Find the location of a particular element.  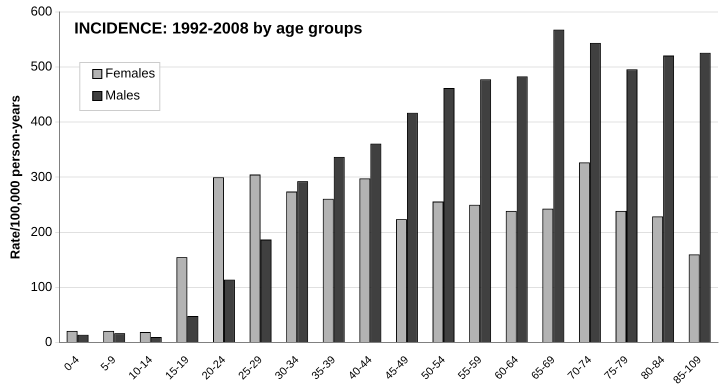

text: INCIDENCE: 1992-2008 by age groups is located at coordinates (218, 29).